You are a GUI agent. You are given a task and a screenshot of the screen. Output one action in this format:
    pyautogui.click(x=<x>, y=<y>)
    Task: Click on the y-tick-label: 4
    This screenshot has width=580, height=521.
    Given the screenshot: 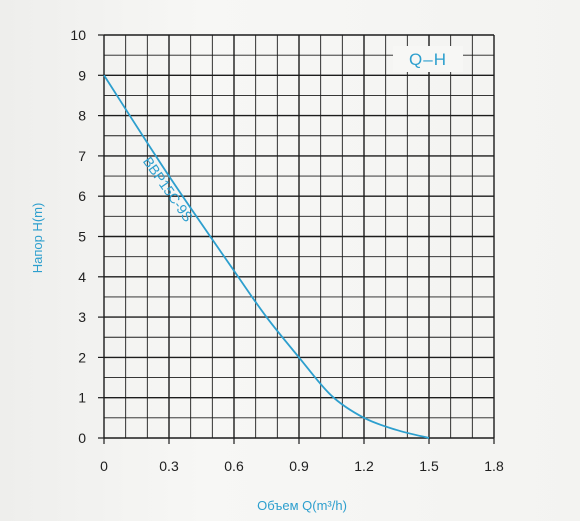 What is the action you would take?
    pyautogui.click(x=82, y=277)
    